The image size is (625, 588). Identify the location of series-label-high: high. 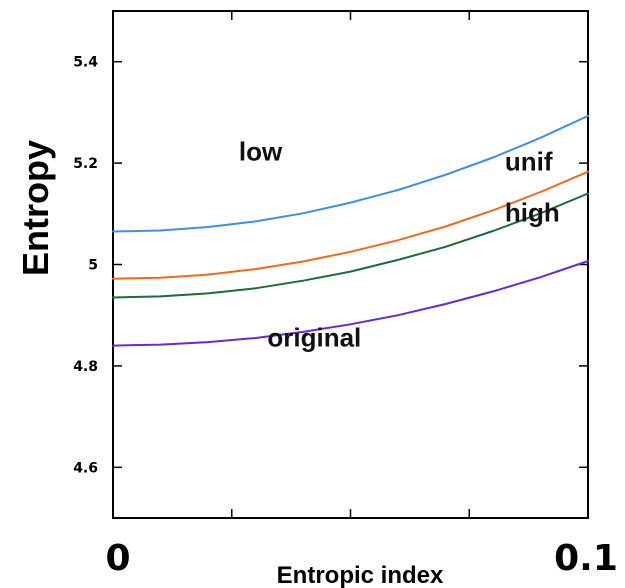
(532, 212).